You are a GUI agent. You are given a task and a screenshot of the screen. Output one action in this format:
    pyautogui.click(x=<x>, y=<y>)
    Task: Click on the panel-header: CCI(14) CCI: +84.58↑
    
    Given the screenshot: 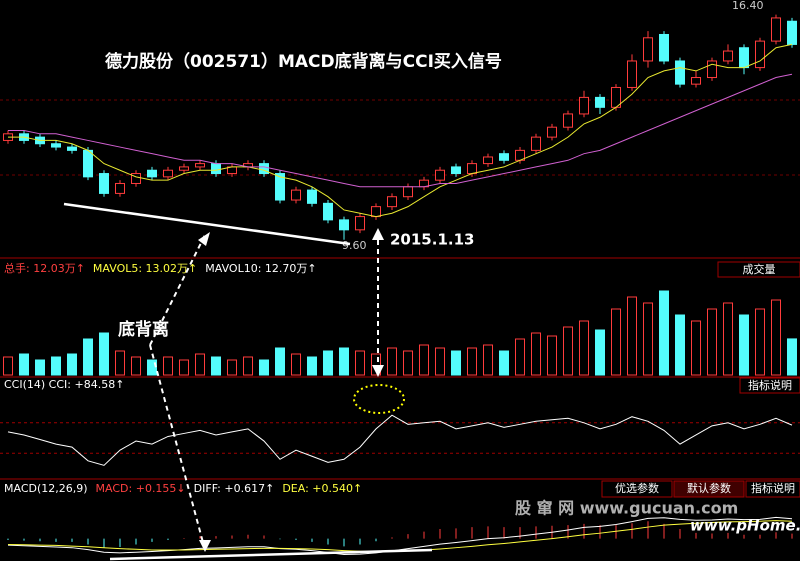 What is the action you would take?
    pyautogui.click(x=64, y=384)
    